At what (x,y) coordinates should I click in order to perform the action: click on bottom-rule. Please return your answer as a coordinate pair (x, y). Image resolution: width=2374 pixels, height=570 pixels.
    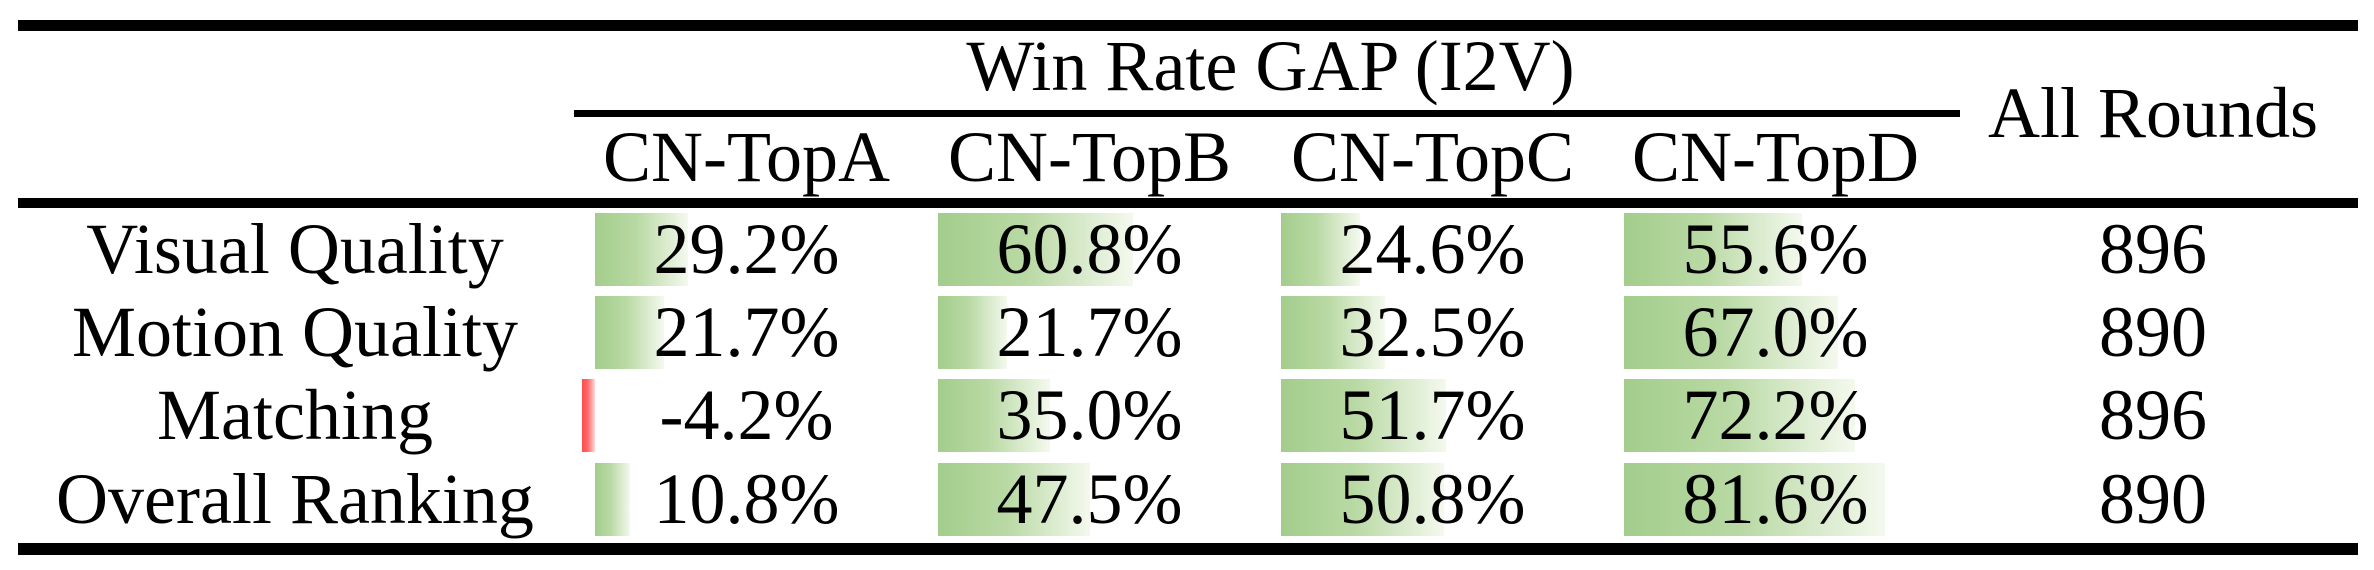
    Looking at the image, I should click on (1188, 549).